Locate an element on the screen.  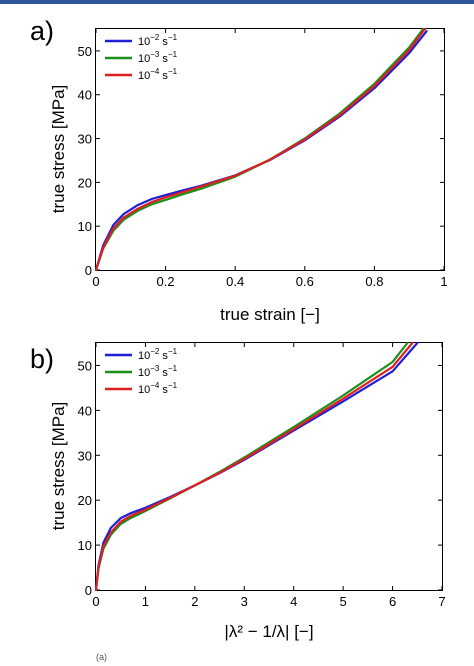
x-tick-label: 0.6 is located at coordinates (305, 281).